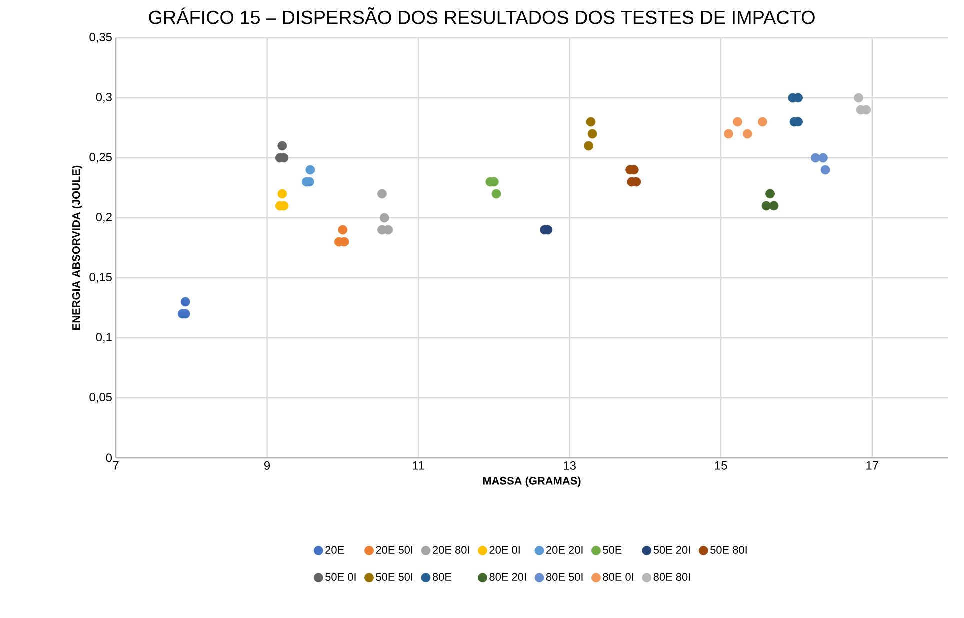 The height and width of the screenshot is (618, 964). Describe the element at coordinates (721, 466) in the screenshot. I see `x-tick-label: 15` at that location.